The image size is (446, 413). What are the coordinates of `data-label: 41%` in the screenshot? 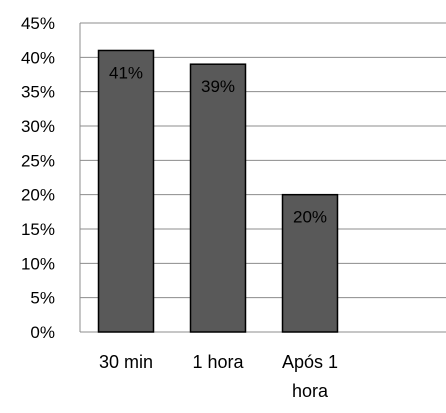 It's located at (126, 72).